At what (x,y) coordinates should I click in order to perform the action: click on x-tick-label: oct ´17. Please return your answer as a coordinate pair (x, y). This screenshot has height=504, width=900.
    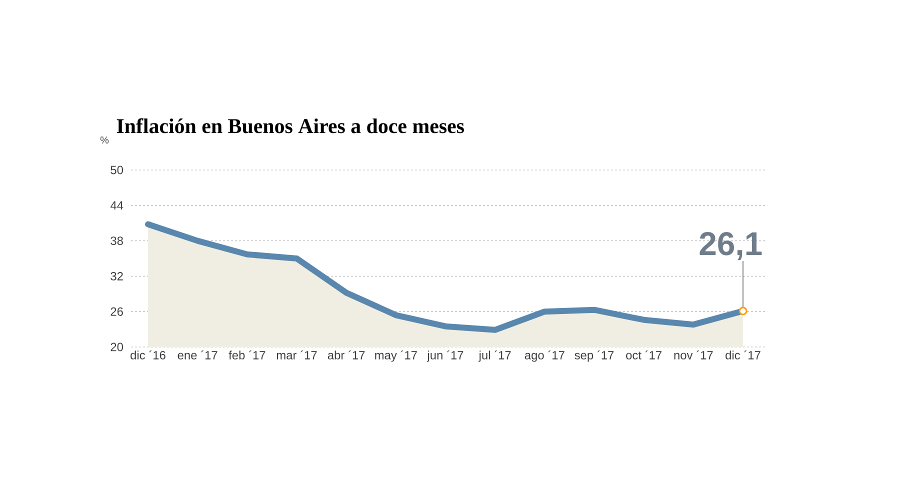
    Looking at the image, I should click on (644, 355).